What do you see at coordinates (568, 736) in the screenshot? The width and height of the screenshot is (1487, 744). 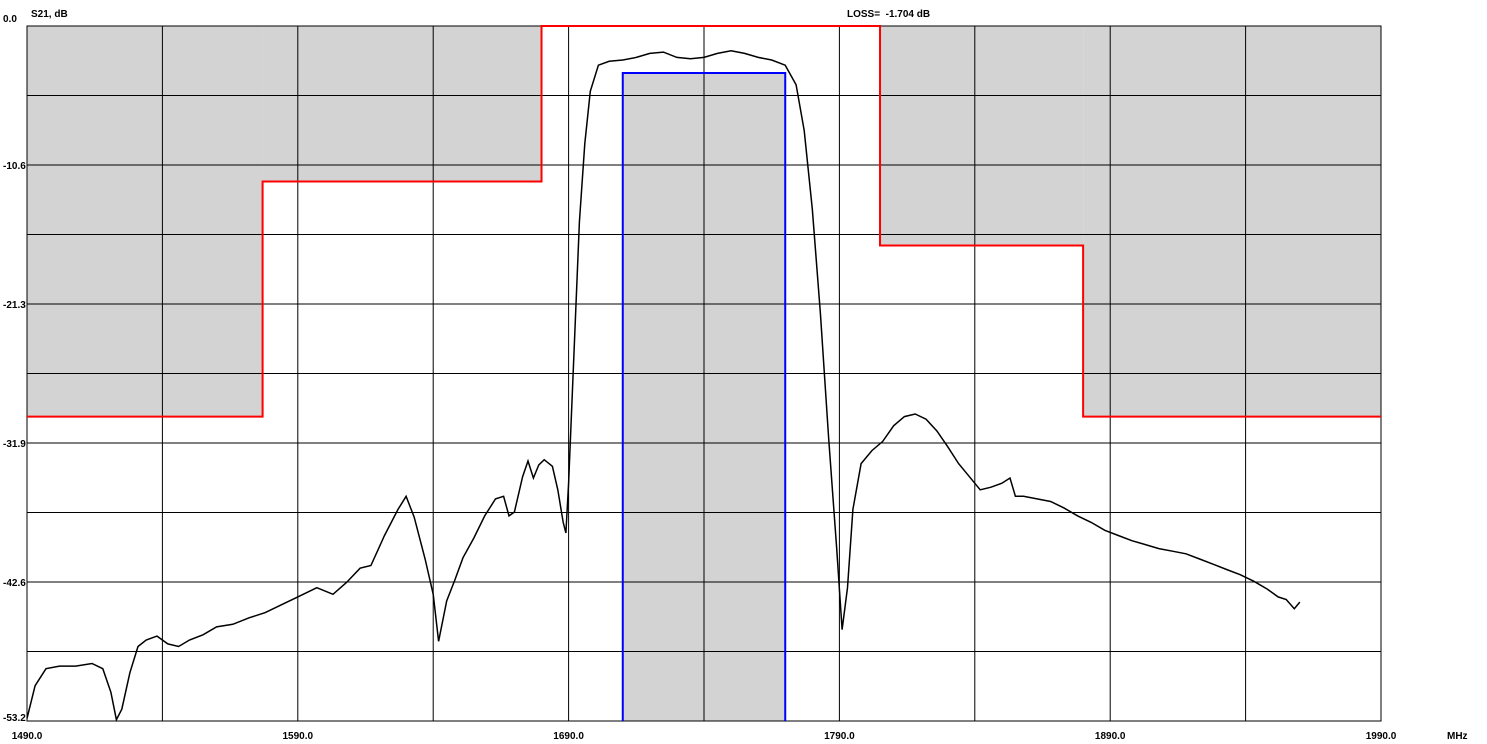 I see `x-tick-label: 1690.0` at bounding box center [568, 736].